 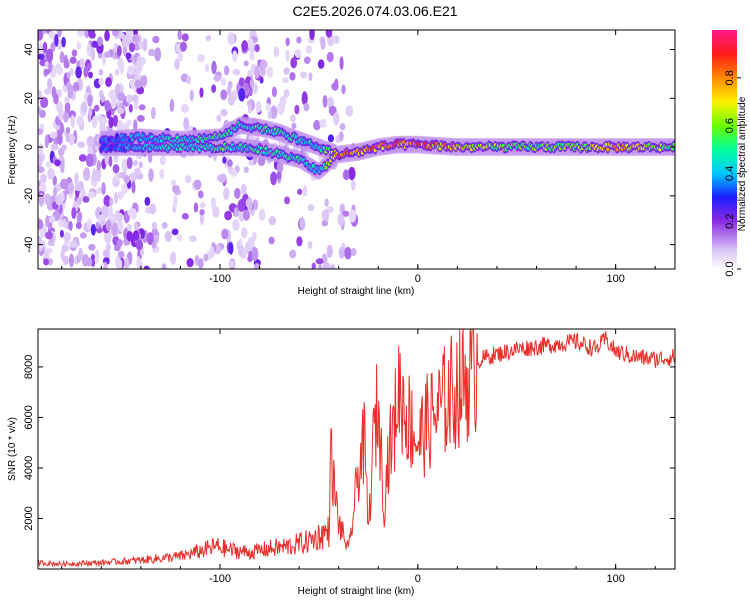 What do you see at coordinates (29, 468) in the screenshot?
I see `y-tick-label: 4000` at bounding box center [29, 468].